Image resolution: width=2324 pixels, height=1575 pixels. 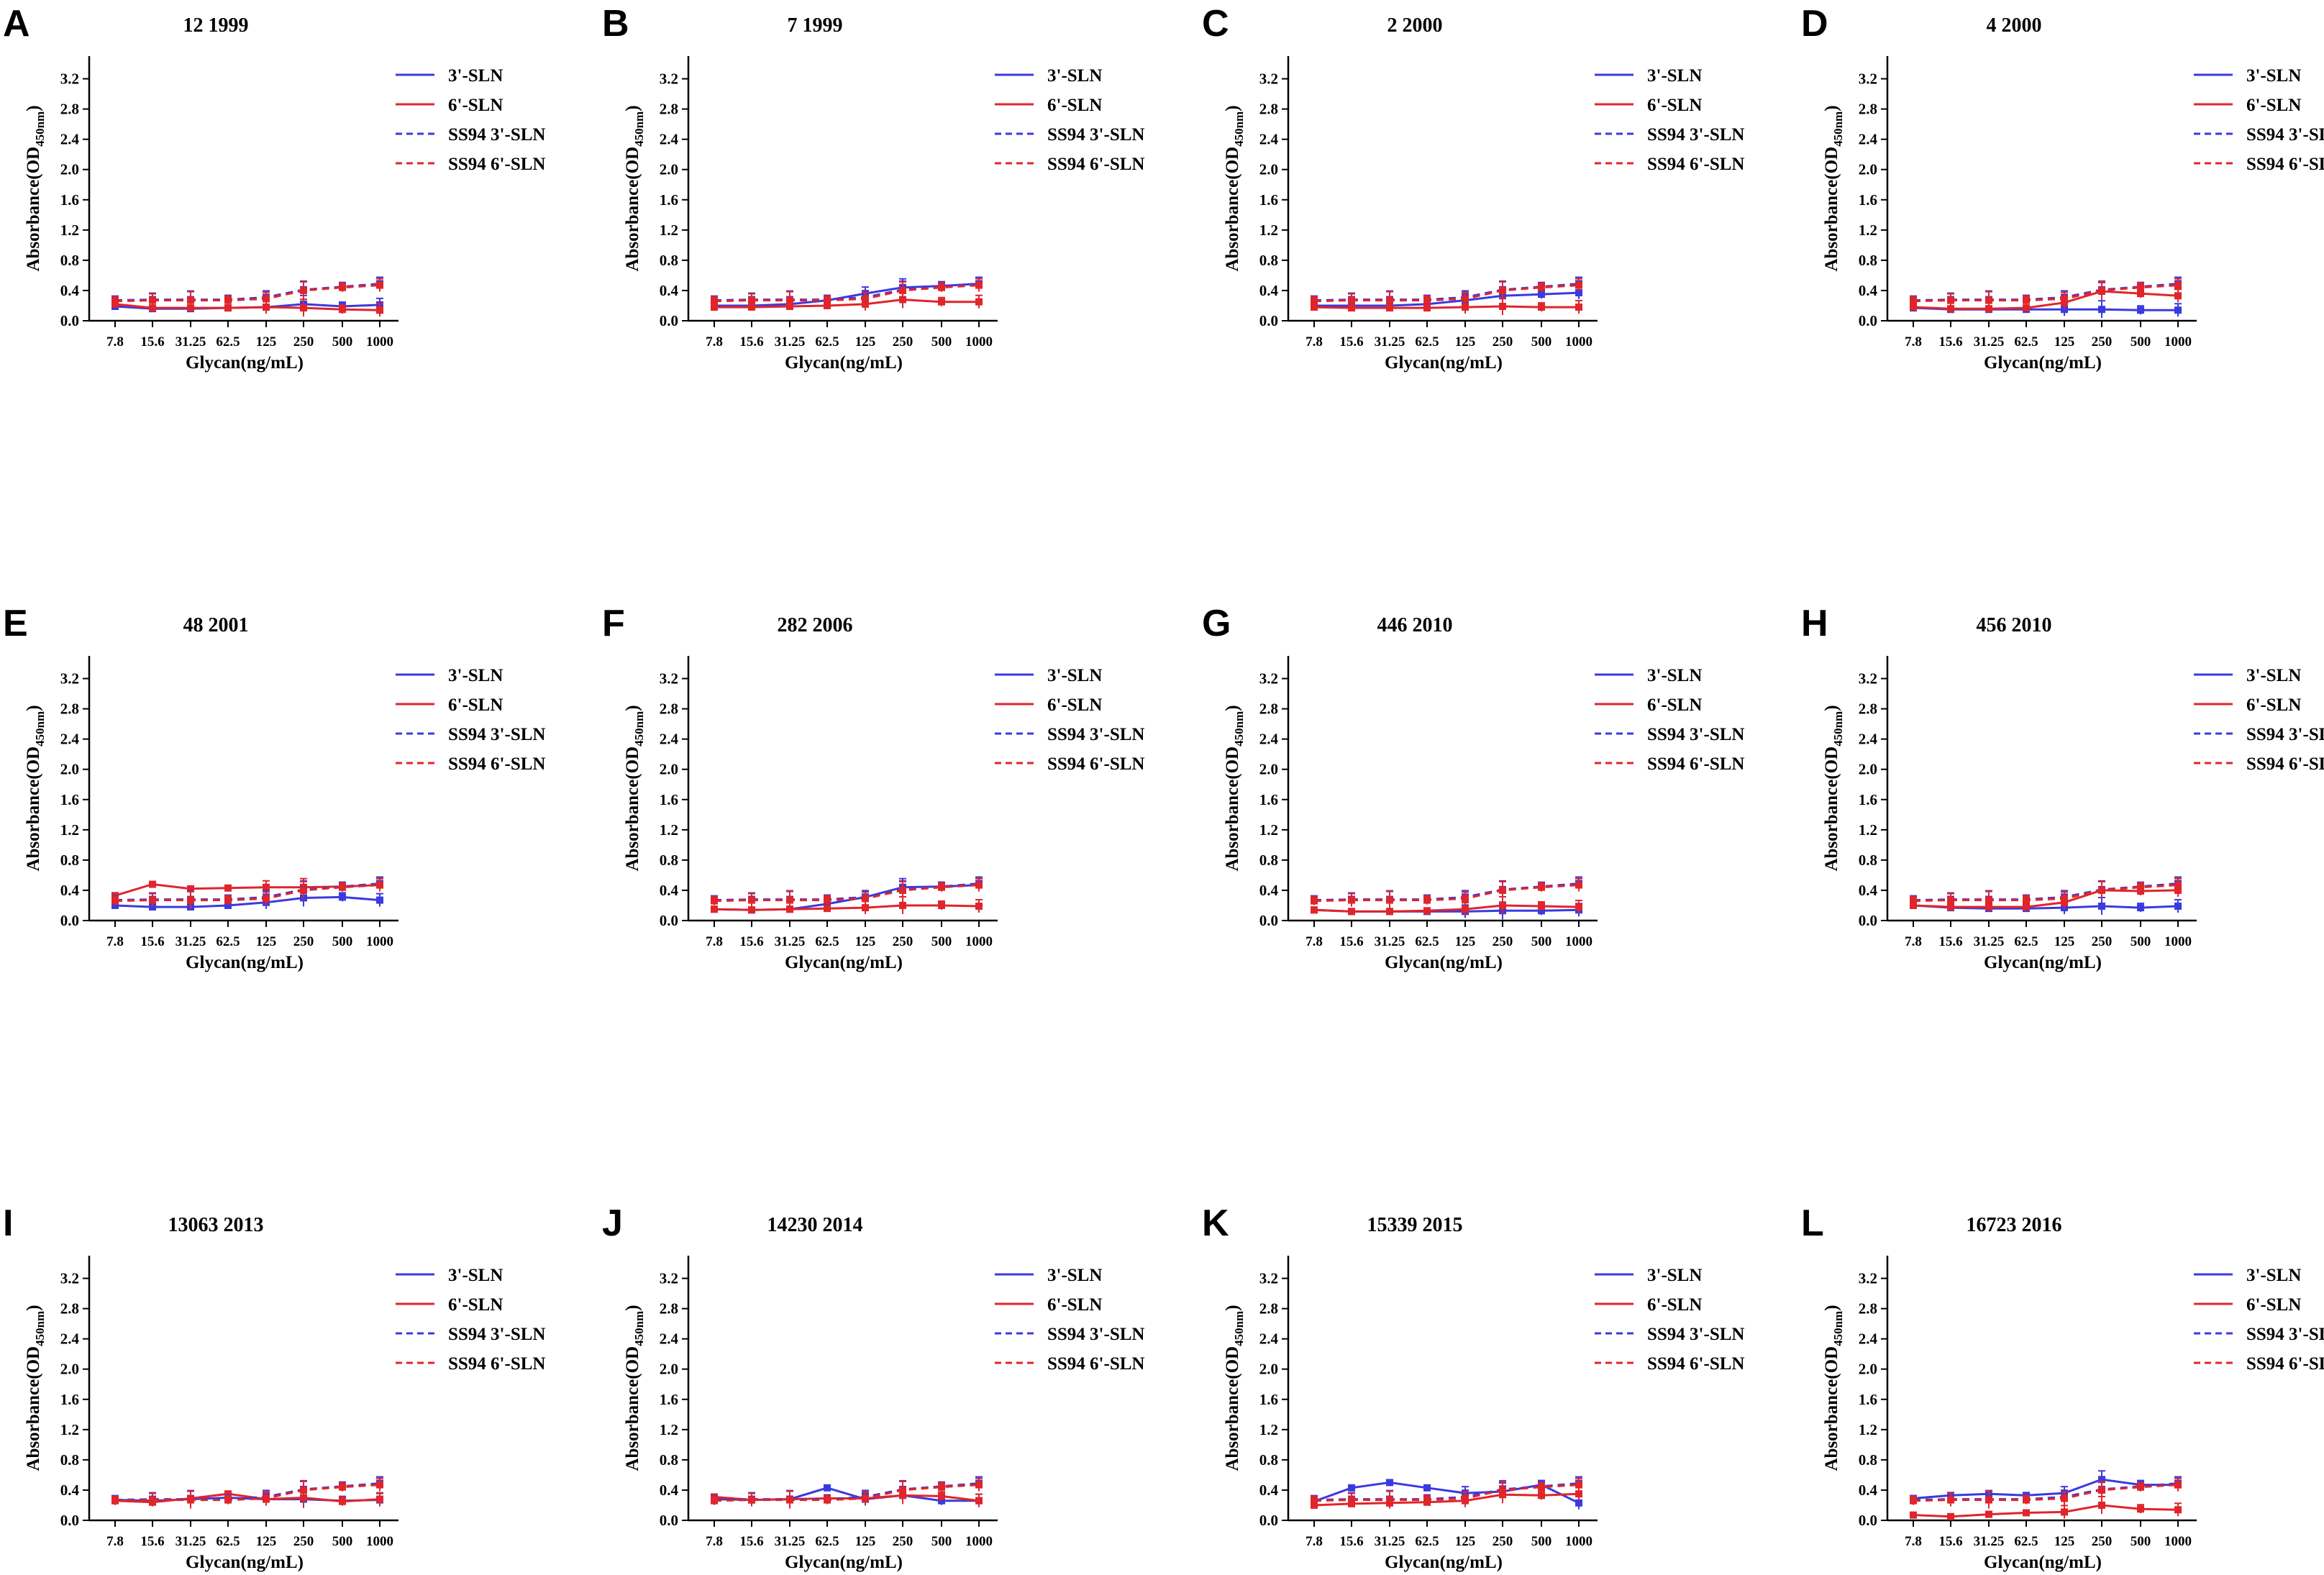 What do you see at coordinates (2178, 1541) in the screenshot?
I see `x-tick-label: 1000` at bounding box center [2178, 1541].